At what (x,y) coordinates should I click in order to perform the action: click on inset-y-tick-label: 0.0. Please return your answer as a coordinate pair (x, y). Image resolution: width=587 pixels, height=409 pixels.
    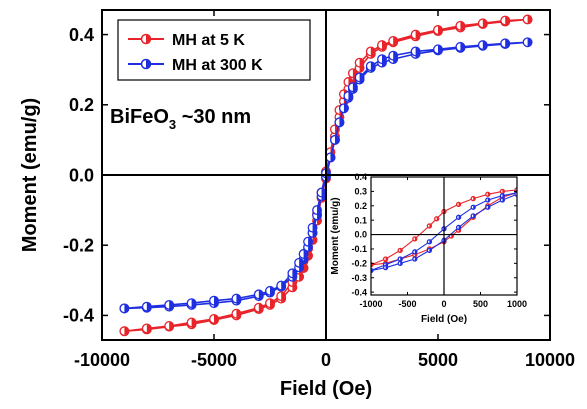
    Looking at the image, I should click on (360, 235).